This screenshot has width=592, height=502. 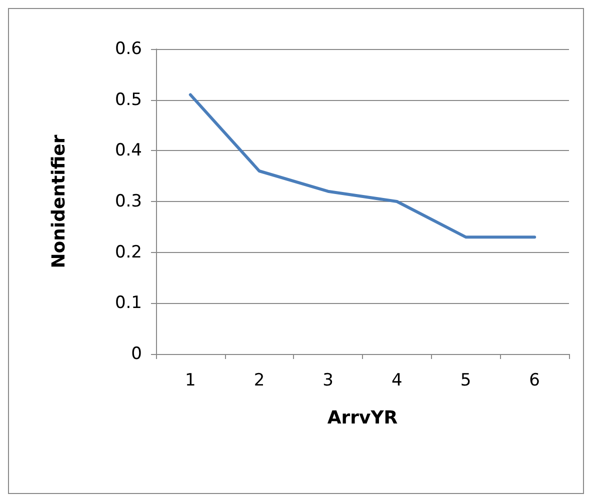 I want to click on x-axis-title: ArrvYR, so click(x=362, y=418).